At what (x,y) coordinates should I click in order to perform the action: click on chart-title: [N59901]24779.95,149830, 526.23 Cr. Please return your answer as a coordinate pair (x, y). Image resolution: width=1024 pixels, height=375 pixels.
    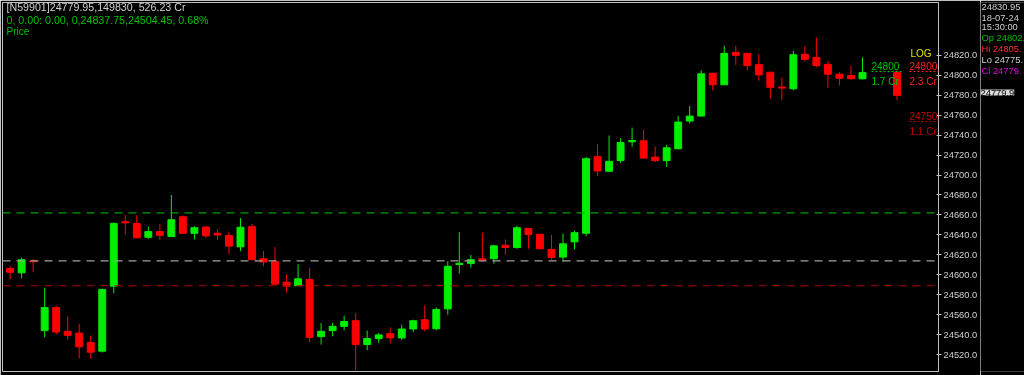
    Looking at the image, I should click on (96, 6).